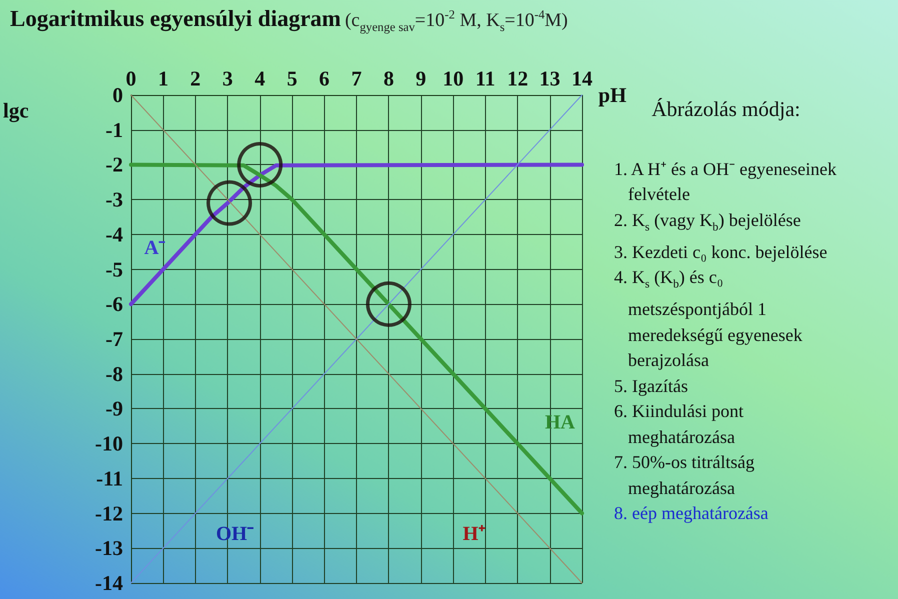  Describe the element at coordinates (114, 408) in the screenshot. I see `y-tick-label: -9` at that location.